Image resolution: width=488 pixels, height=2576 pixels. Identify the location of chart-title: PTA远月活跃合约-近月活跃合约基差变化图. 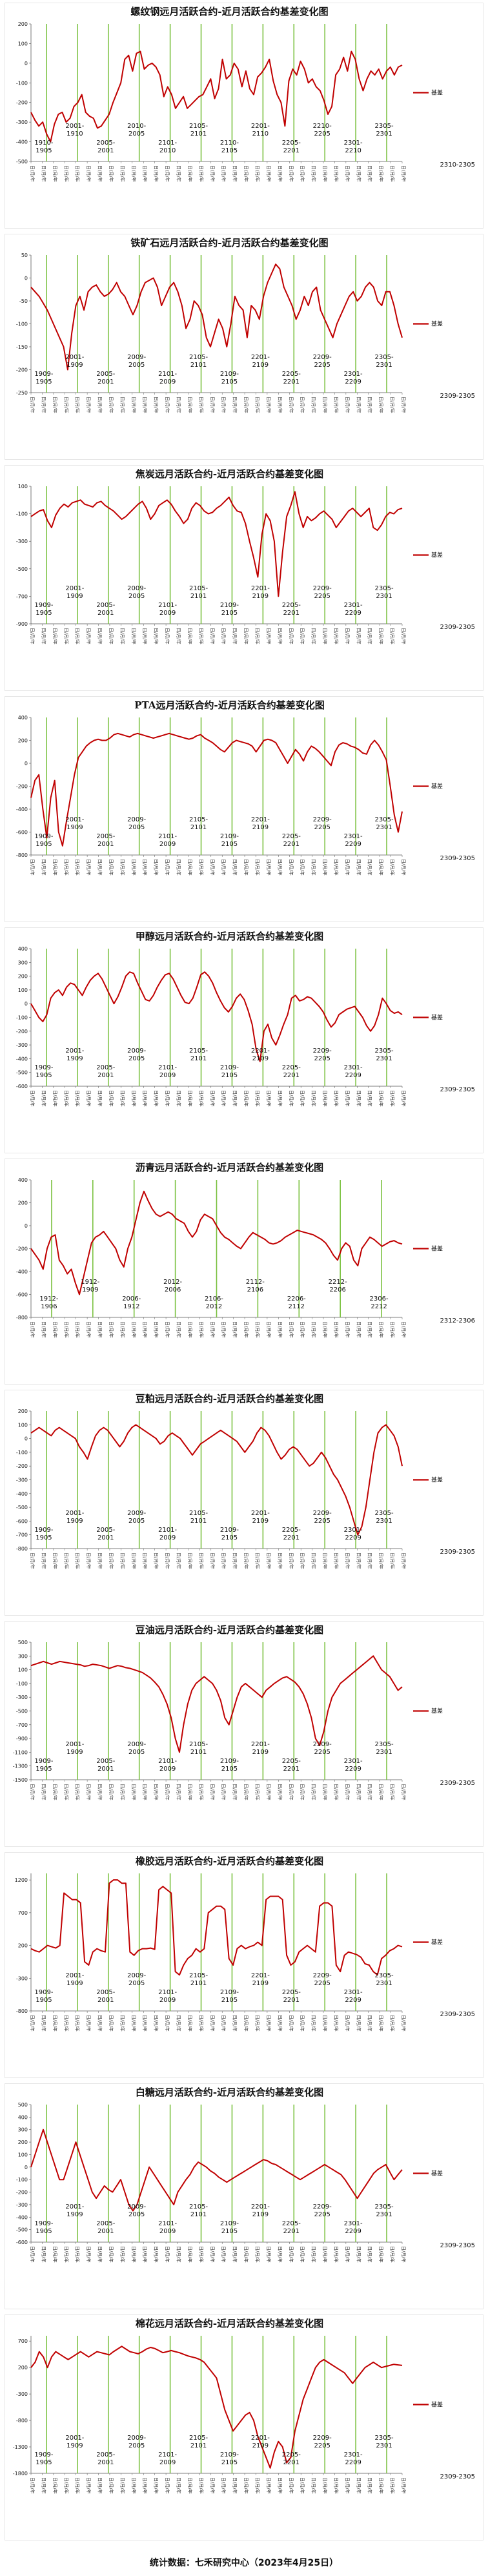
(229, 705).